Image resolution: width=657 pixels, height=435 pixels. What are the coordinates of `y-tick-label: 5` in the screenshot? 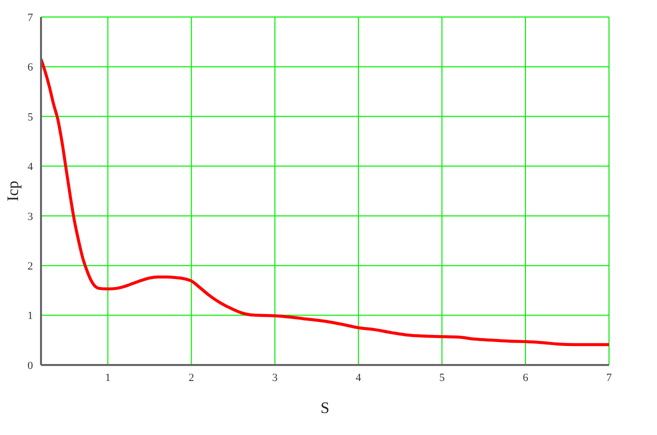 It's located at (31, 117).